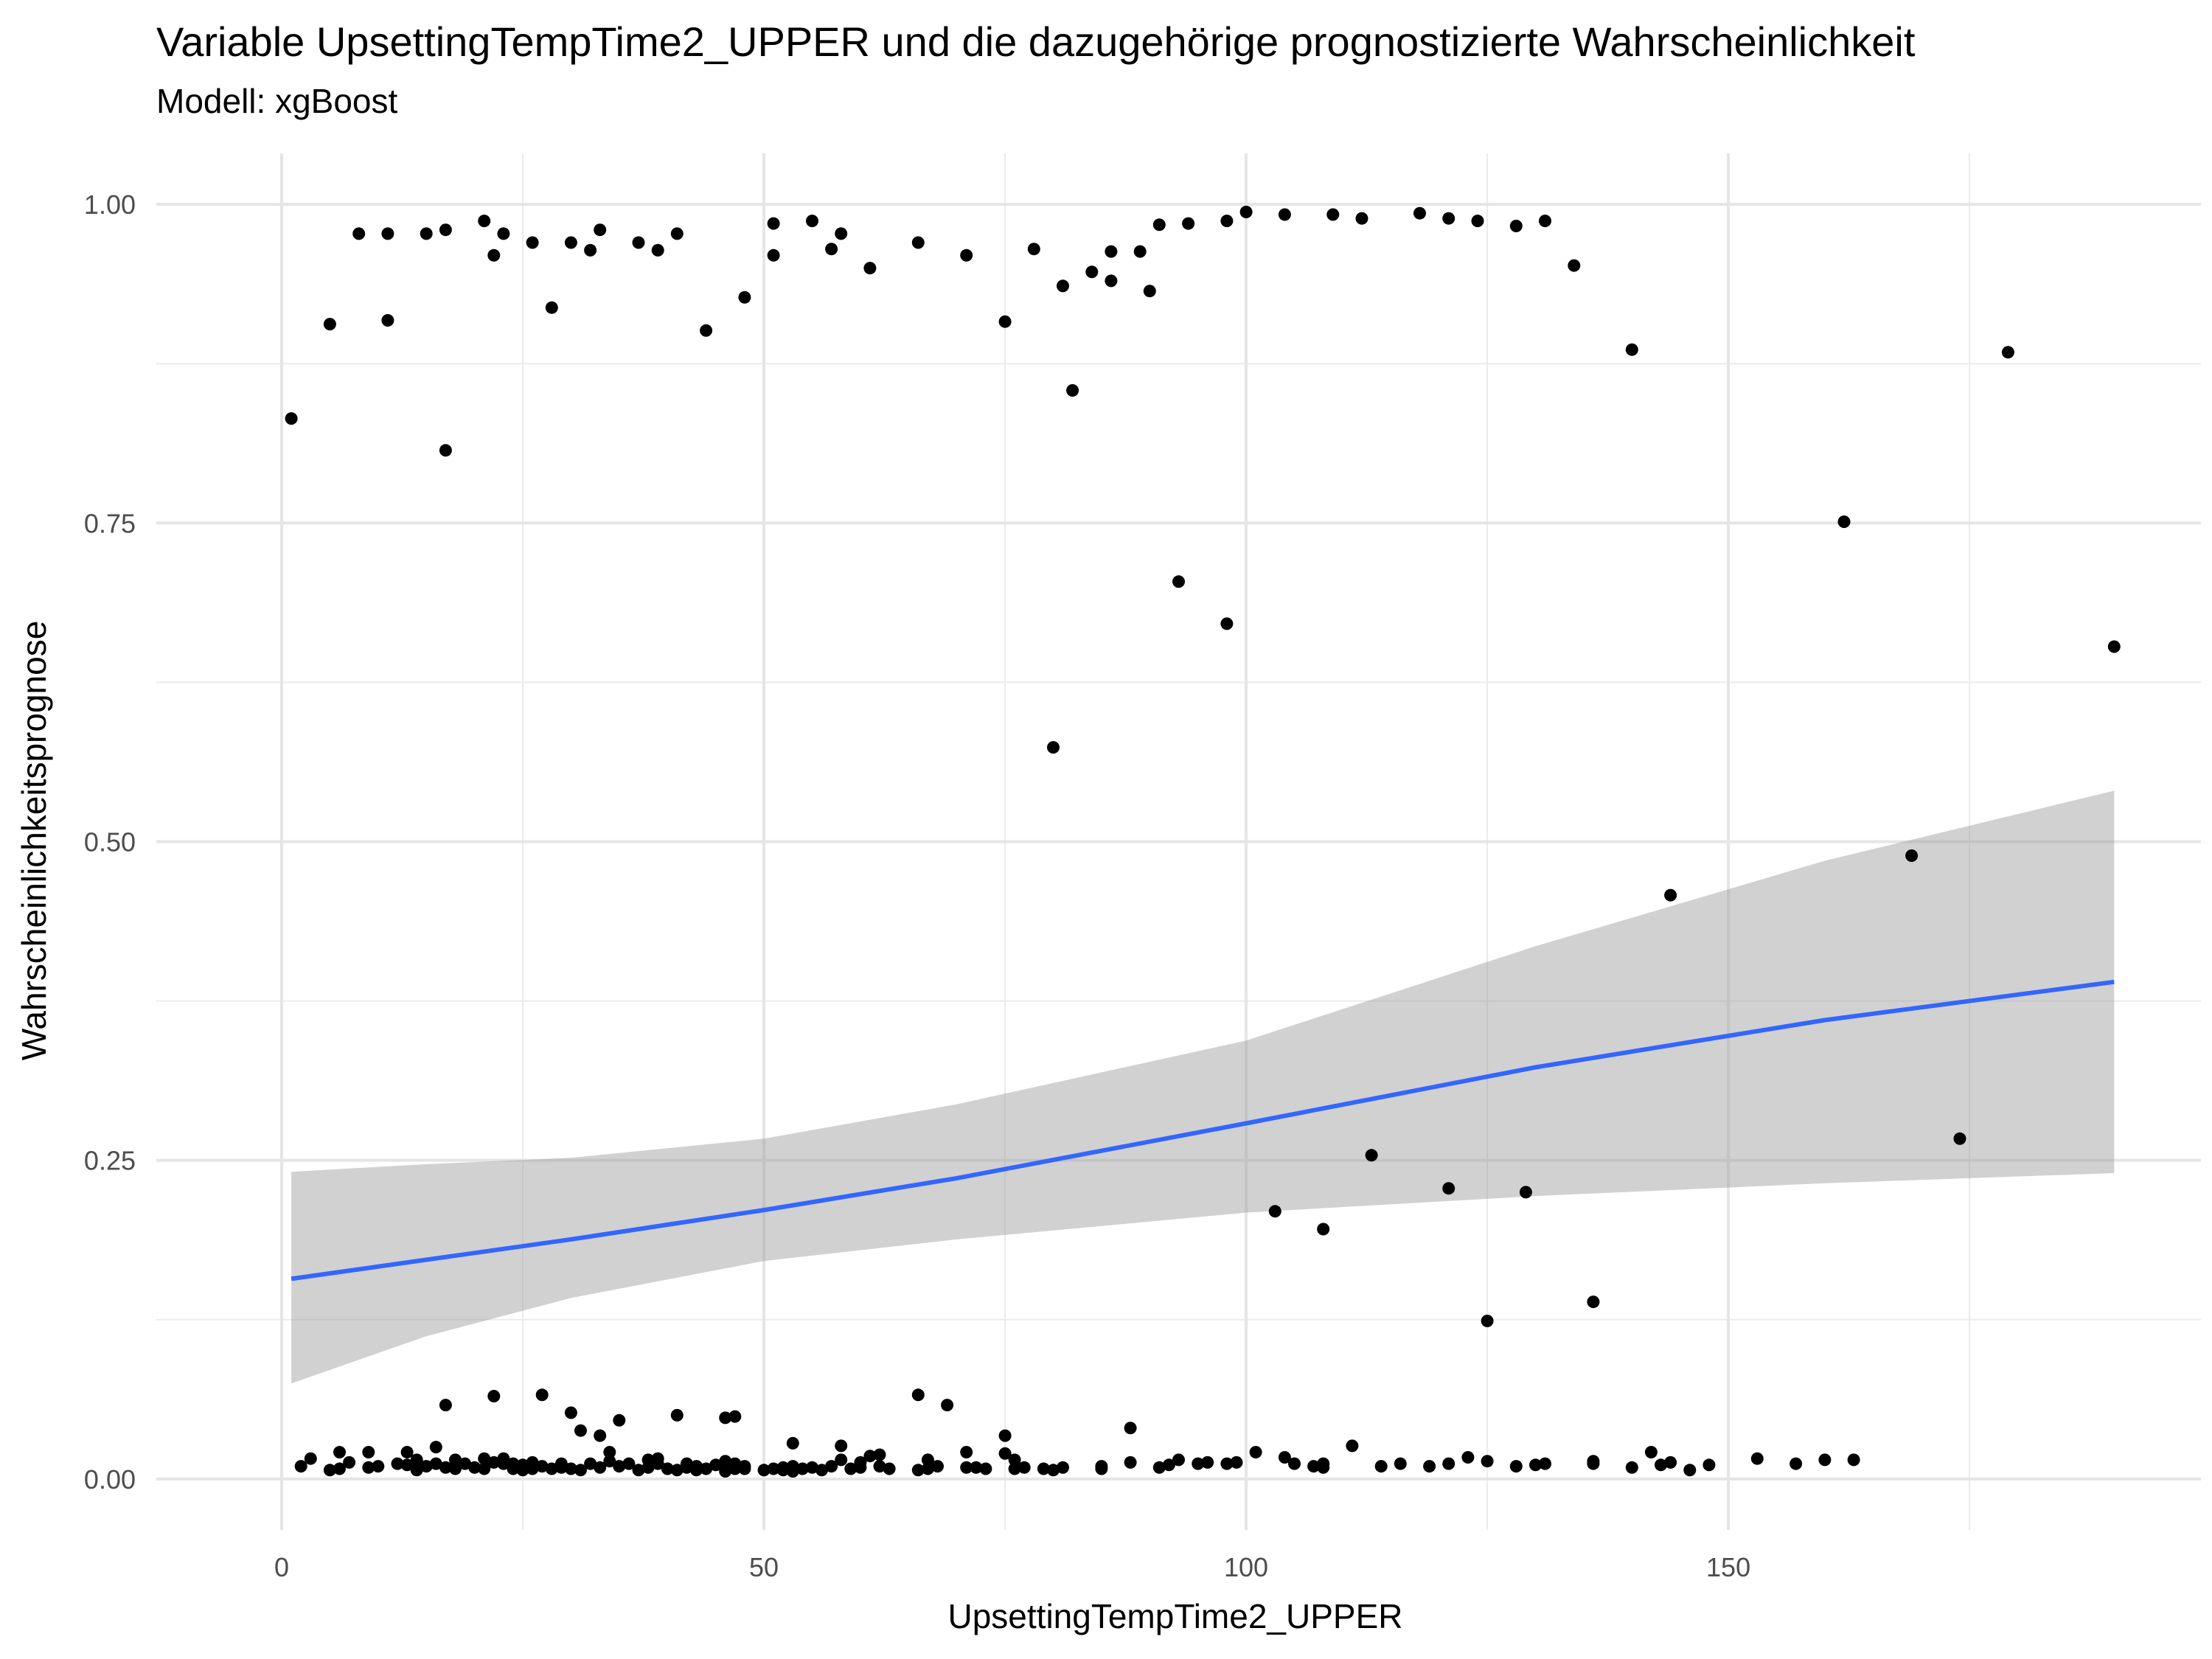 This screenshot has height=1659, width=2212. What do you see at coordinates (110, 842) in the screenshot?
I see `y-axis-ticks: 0.00 0.25 0.50 0.75 1.00` at bounding box center [110, 842].